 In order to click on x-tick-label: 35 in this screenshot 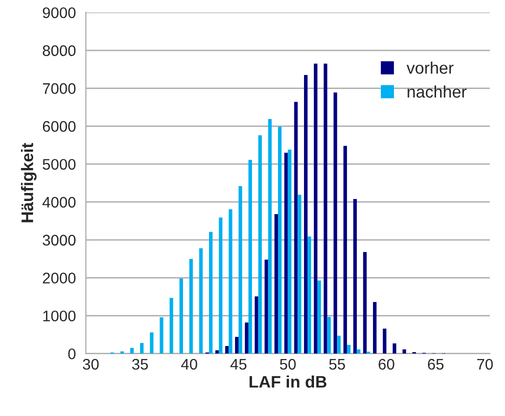, I will do `click(140, 364)`.